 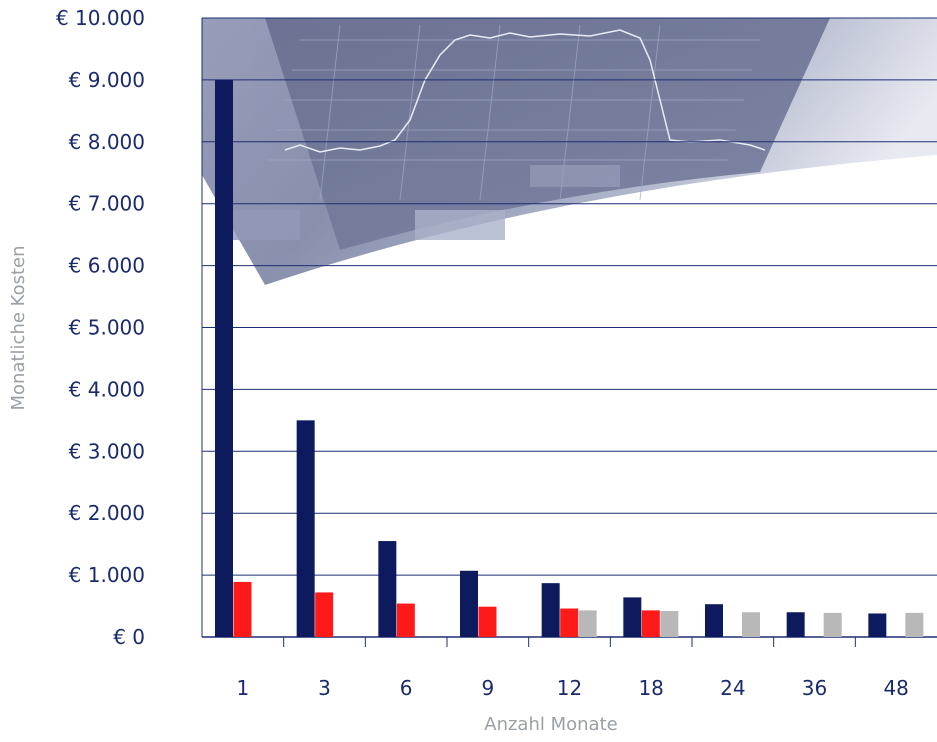 What do you see at coordinates (406, 688) in the screenshot?
I see `x-tick-label: 6` at bounding box center [406, 688].